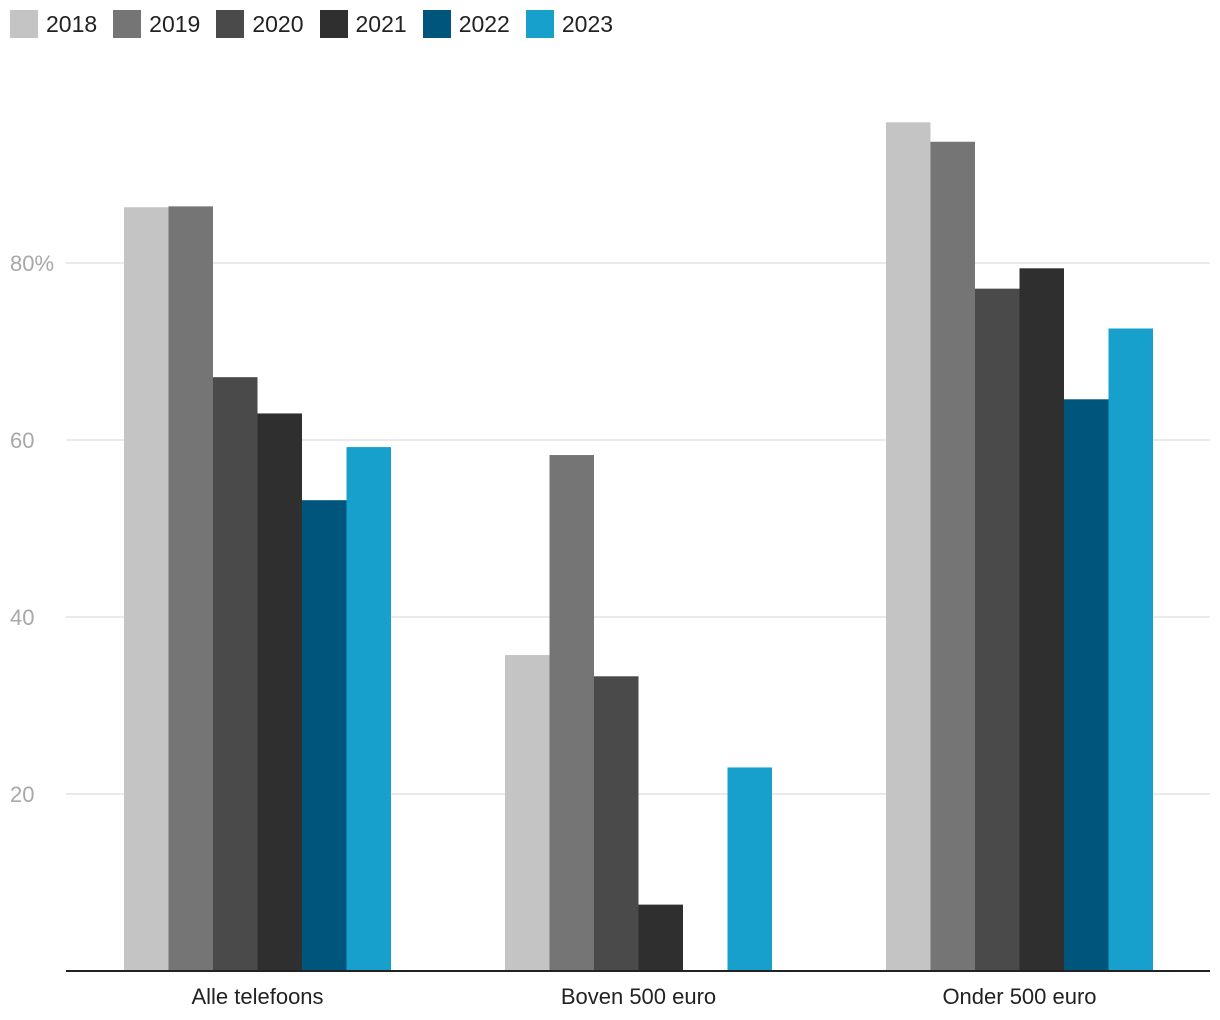 Image resolution: width=1220 pixels, height=1020 pixels. Describe the element at coordinates (638, 996) in the screenshot. I see `x-tick-label: Boven 500 euro` at that location.